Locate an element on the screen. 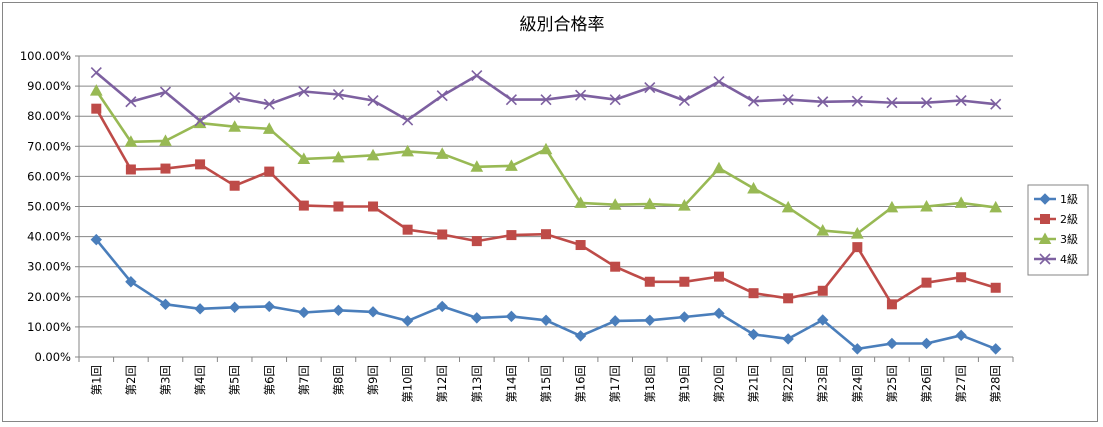 This screenshot has height=427, width=1103. legend-item: 4級 is located at coordinates (1056, 259).